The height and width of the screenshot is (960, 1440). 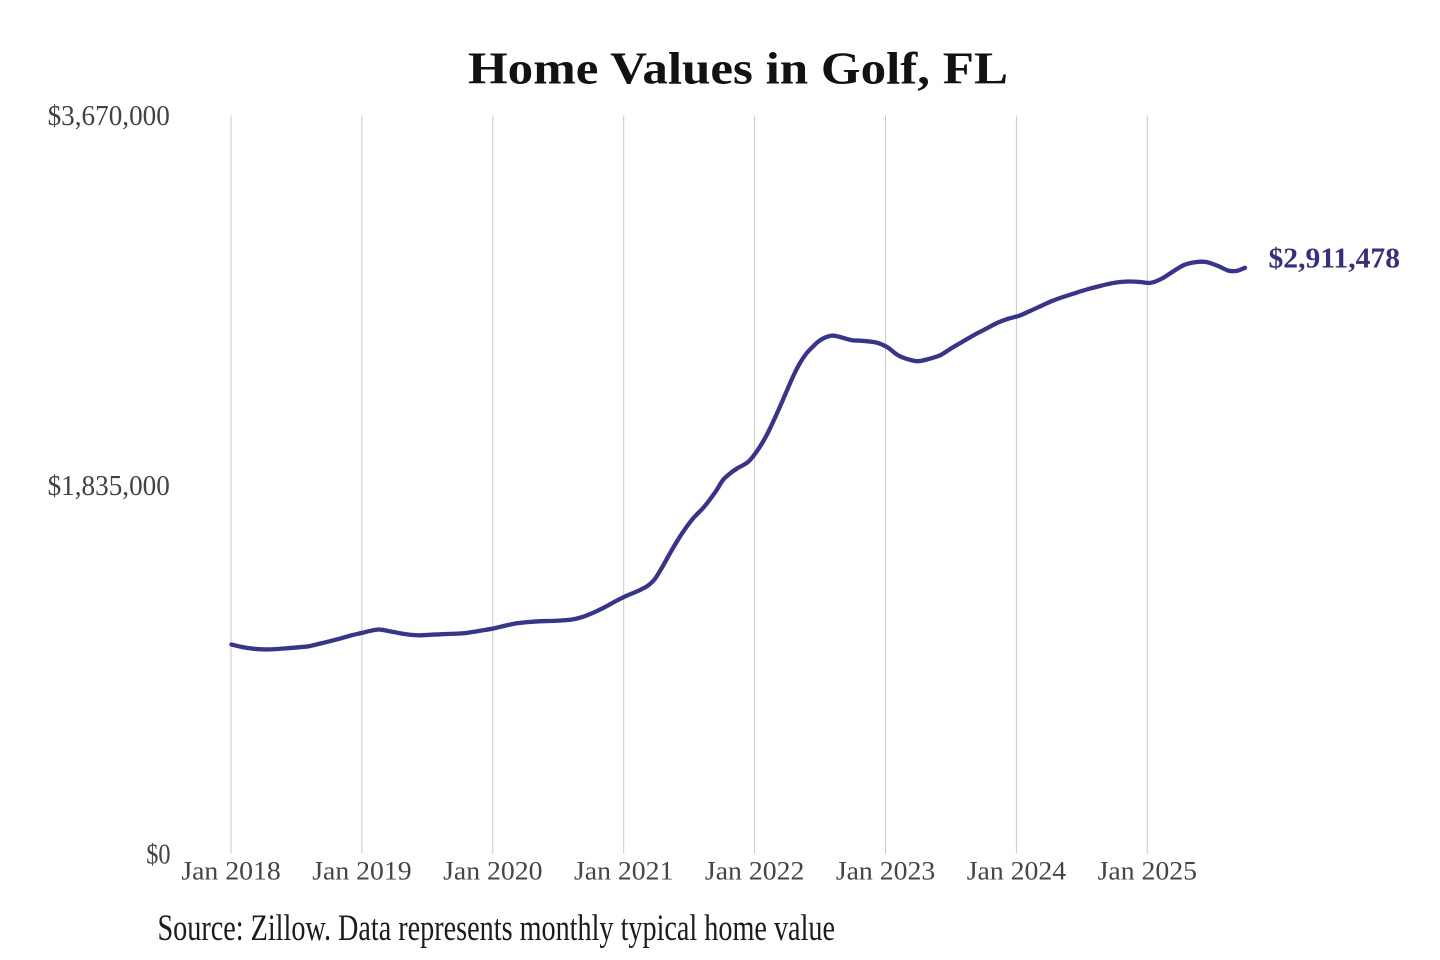 What do you see at coordinates (361, 871) in the screenshot?
I see `svg-text: Jan 2019` at bounding box center [361, 871].